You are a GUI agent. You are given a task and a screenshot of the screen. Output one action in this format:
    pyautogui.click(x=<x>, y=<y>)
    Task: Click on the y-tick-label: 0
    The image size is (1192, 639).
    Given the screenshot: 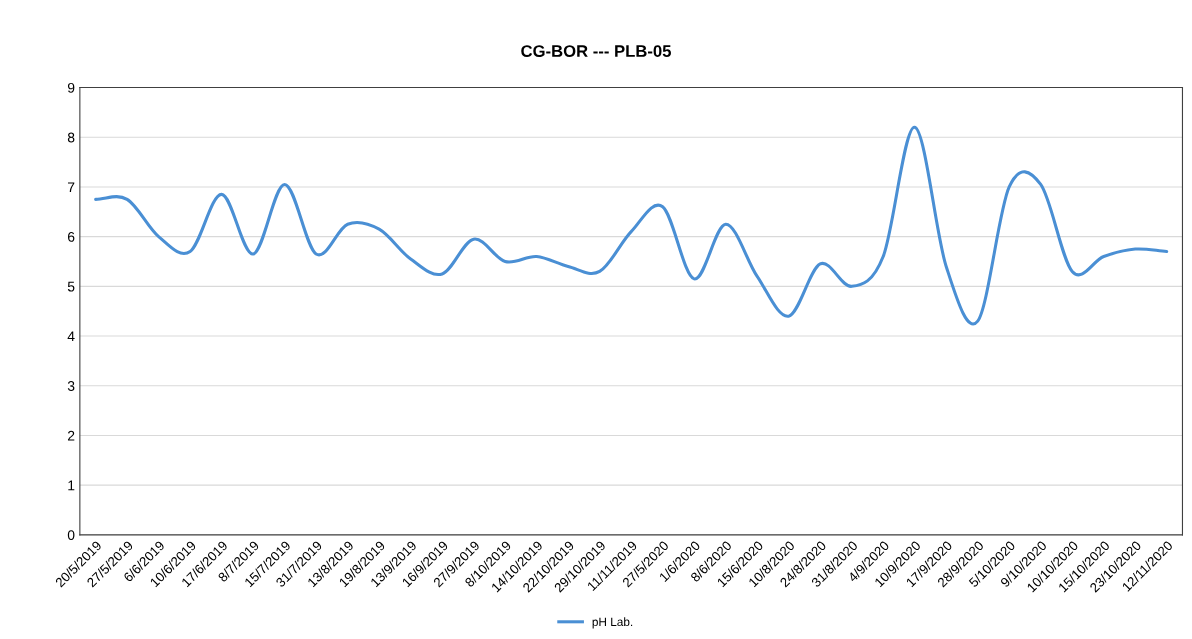 What is the action you would take?
    pyautogui.click(x=71, y=535)
    